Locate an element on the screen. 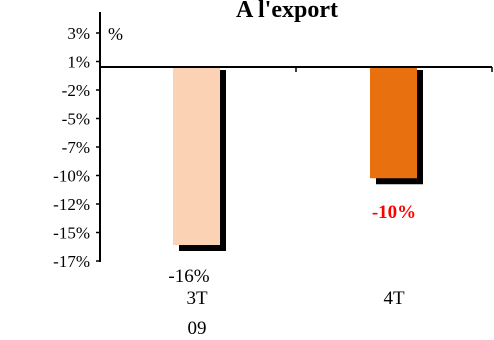 The height and width of the screenshot is (340, 494). unit-label: % is located at coordinates (115, 34).